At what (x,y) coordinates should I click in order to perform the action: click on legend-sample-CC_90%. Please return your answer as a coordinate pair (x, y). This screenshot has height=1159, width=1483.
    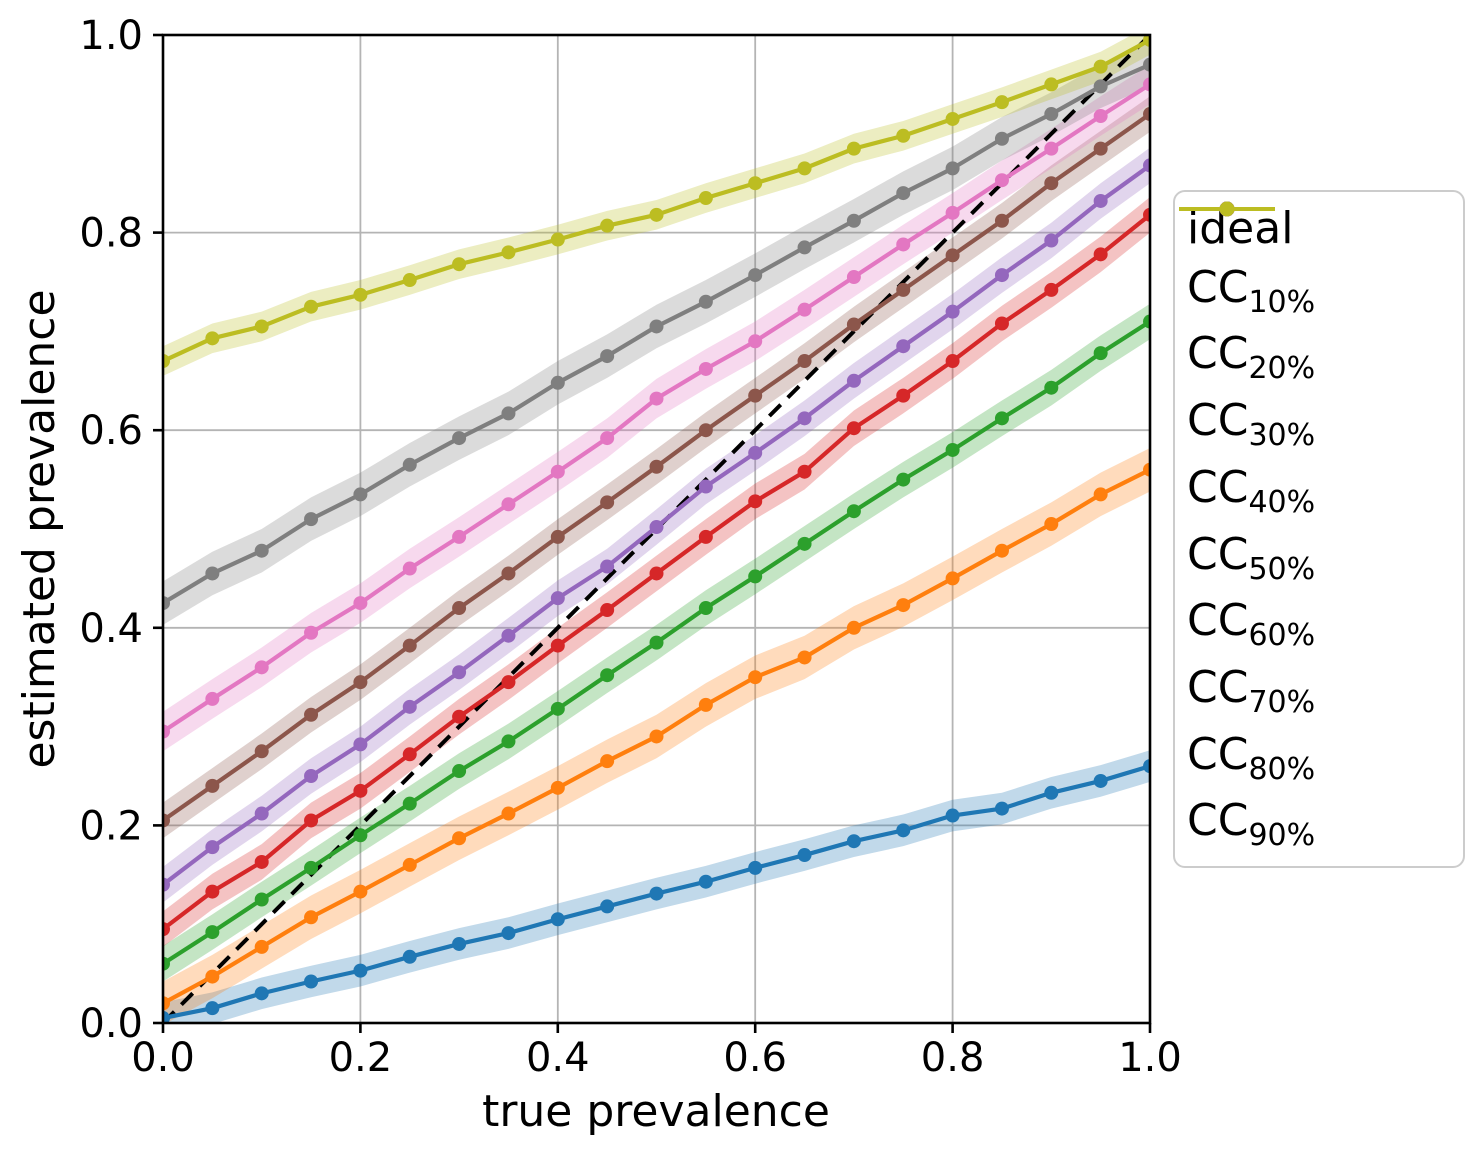
    Looking at the image, I should click on (1227, 209).